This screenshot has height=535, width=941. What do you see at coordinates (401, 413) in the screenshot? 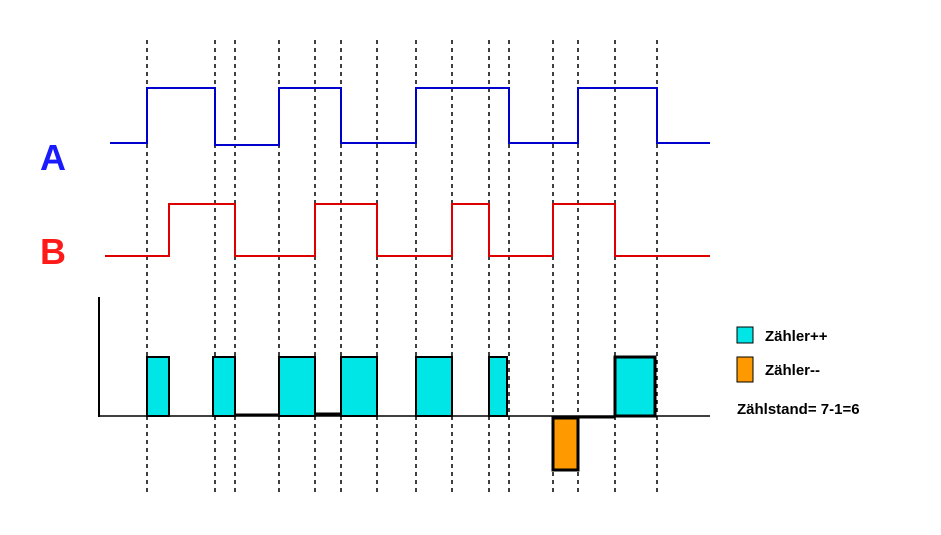
I see `pulses` at bounding box center [401, 413].